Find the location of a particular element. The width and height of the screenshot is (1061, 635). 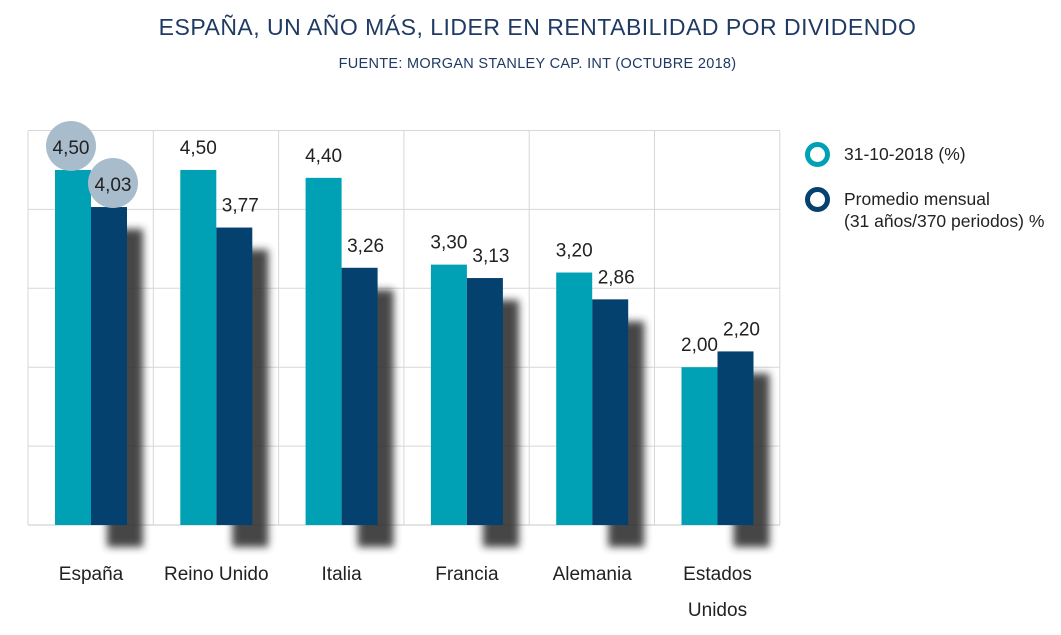

bar-promedio-francia is located at coordinates (484, 401).